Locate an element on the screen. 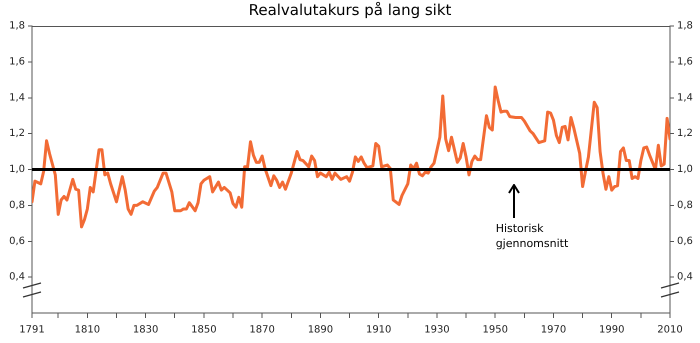 The image size is (700, 343). y2-tick-label: 1,4 is located at coordinates (685, 98).